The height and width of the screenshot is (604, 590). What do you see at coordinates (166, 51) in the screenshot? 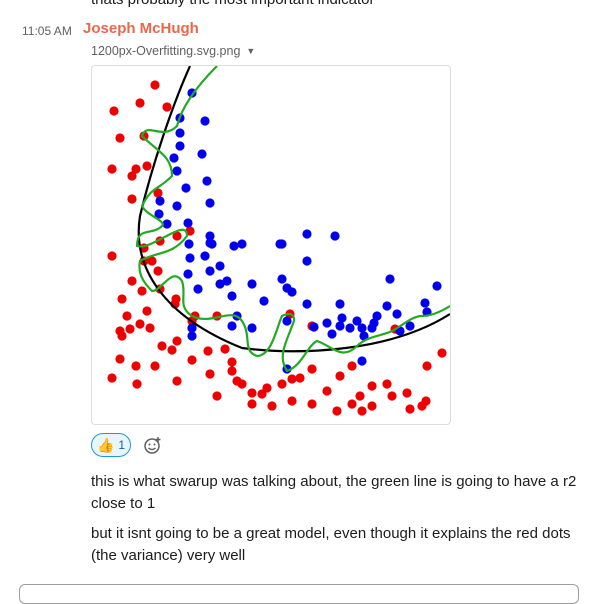
I see `attachment-filename: 1200px-Overfitting.svg.png` at bounding box center [166, 51].